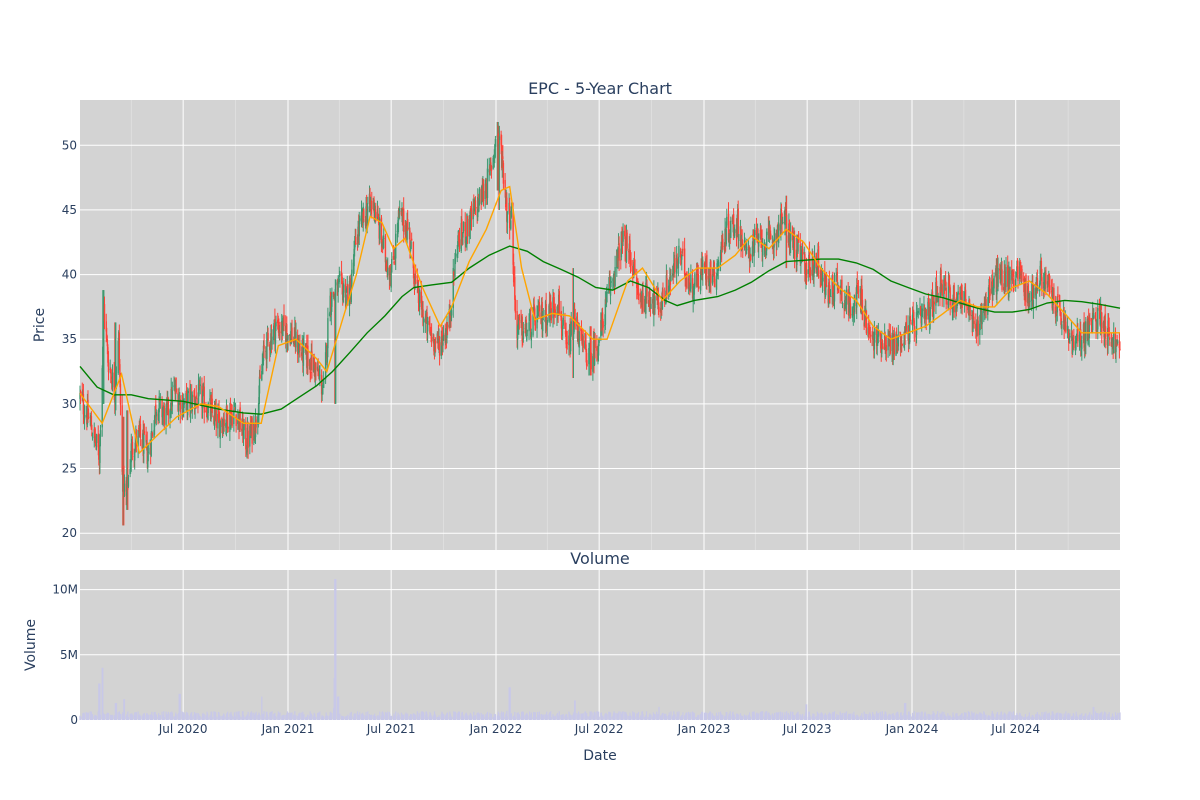  Describe the element at coordinates (496, 729) in the screenshot. I see `x-tick-label: Jan 2022` at that location.